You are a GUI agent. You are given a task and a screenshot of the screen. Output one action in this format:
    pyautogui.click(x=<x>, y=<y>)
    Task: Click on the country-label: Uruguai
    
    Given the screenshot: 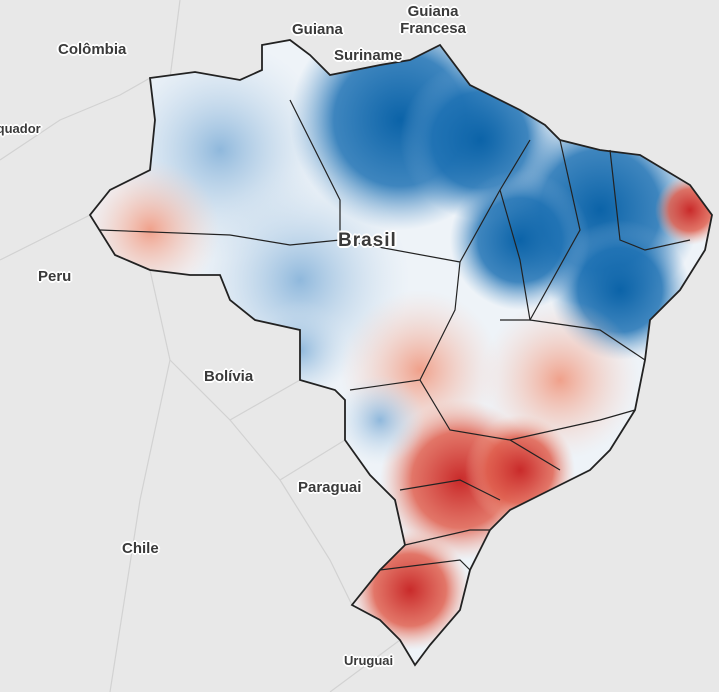 What is the action you would take?
    pyautogui.click(x=369, y=660)
    